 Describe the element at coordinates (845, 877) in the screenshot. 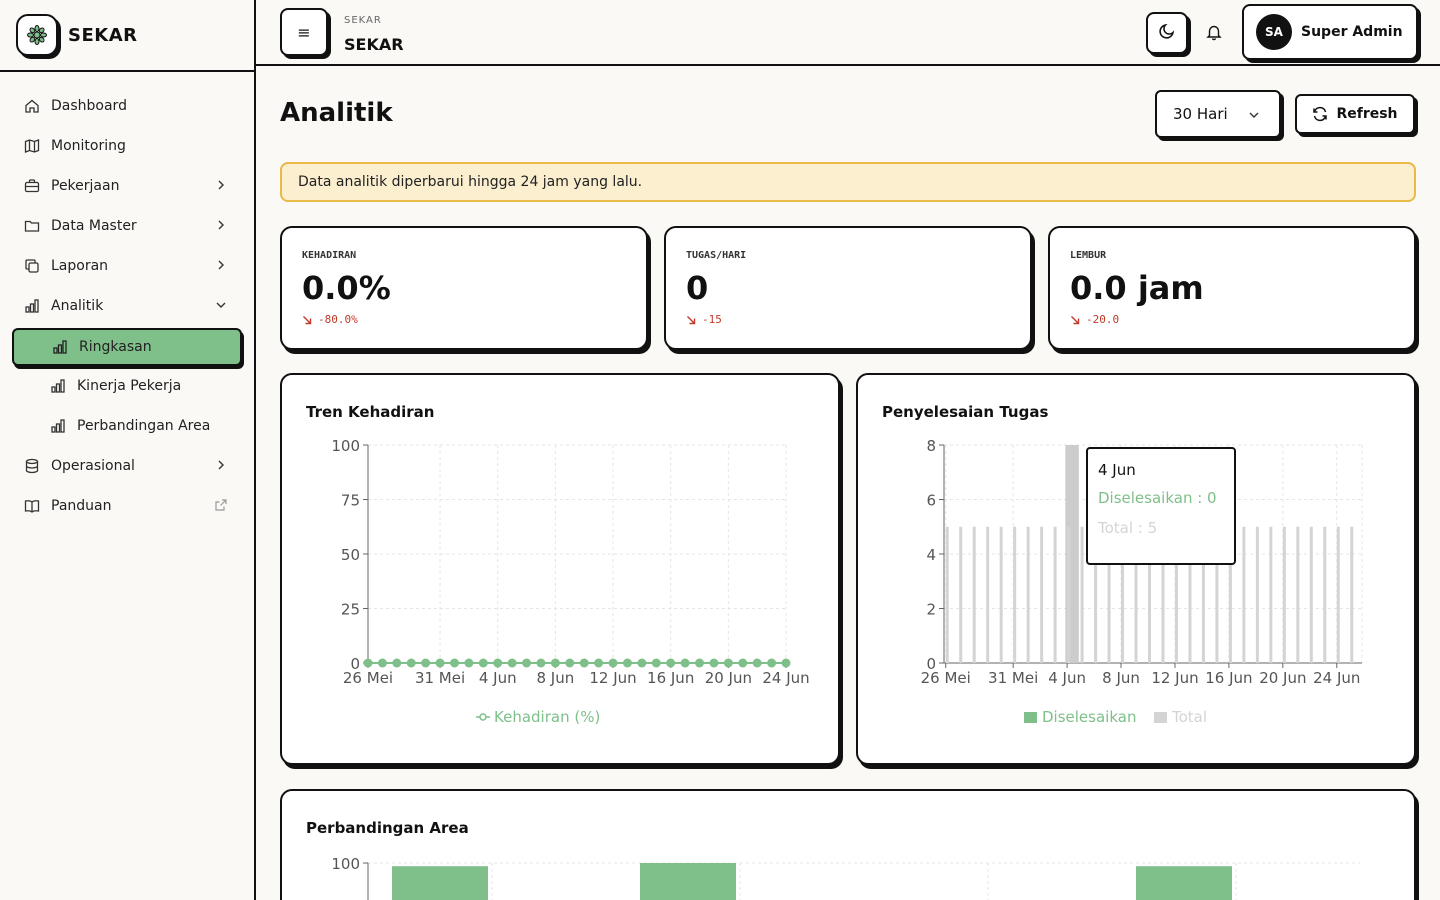

I see `area-bar-chart: 100` at that location.